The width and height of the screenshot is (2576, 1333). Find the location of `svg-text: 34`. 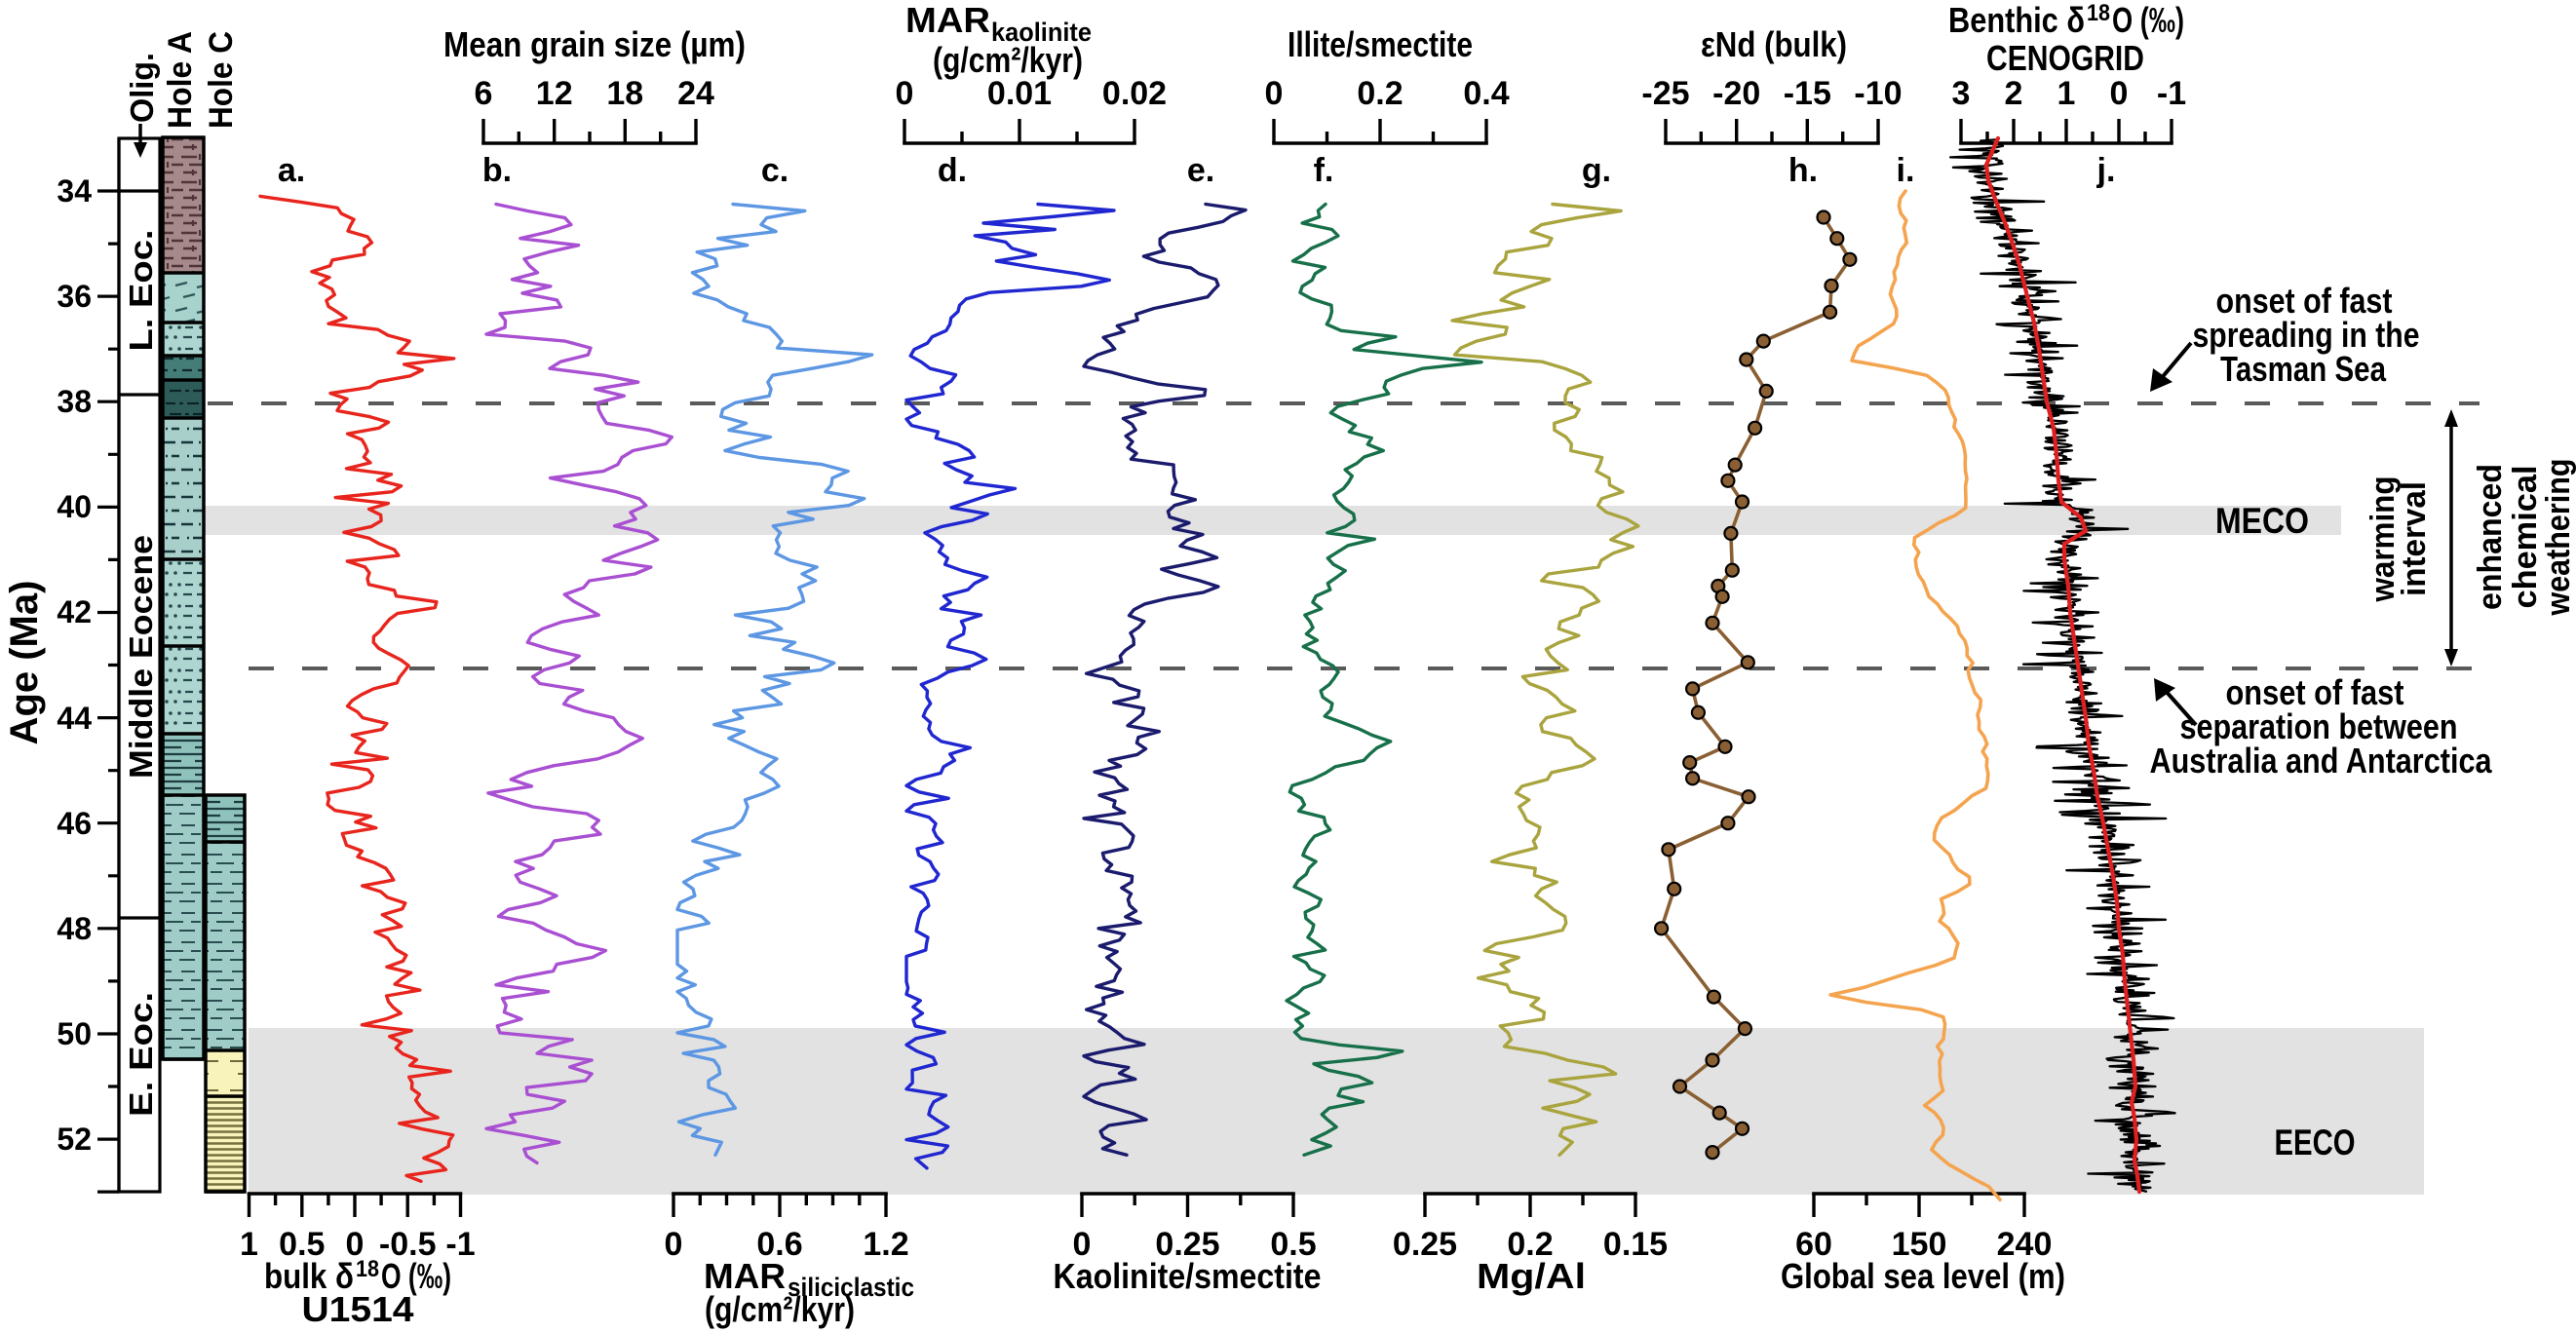

svg-text: 34 is located at coordinates (74, 191).